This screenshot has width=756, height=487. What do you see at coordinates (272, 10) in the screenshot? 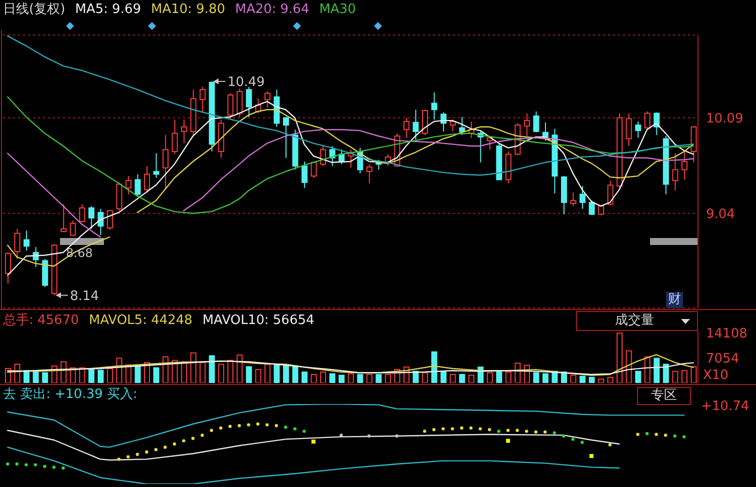
I see `text: MA20: 9.64` at bounding box center [272, 10].